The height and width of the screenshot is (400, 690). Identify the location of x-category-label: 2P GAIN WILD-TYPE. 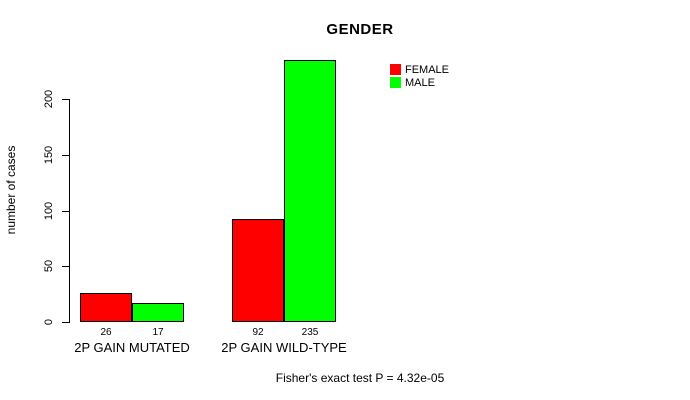
(284, 347).